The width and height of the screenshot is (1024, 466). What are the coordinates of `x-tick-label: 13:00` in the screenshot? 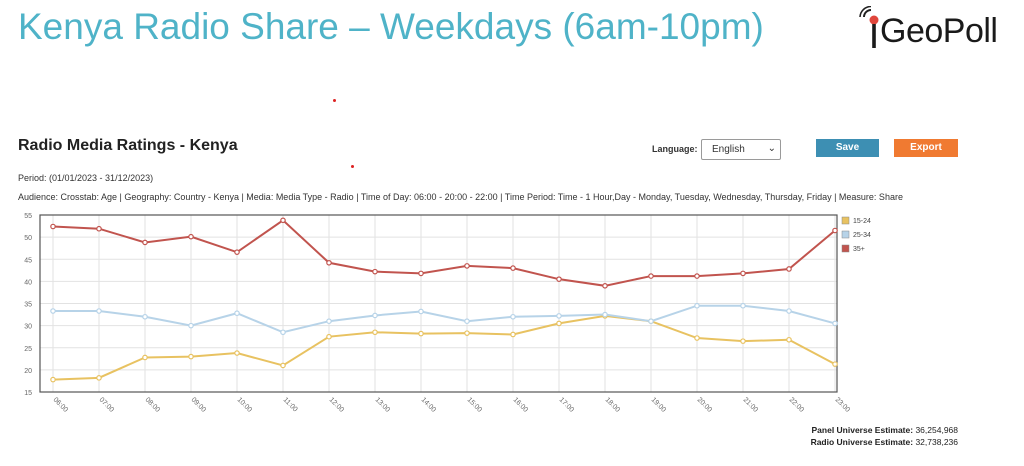 It's located at (382, 404).